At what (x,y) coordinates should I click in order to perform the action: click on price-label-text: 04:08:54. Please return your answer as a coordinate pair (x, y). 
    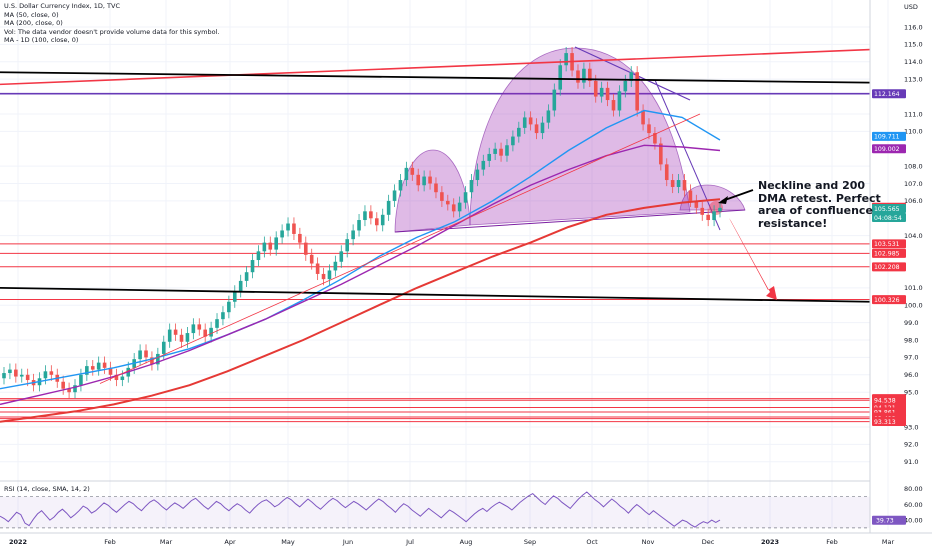
    Looking at the image, I should click on (888, 218).